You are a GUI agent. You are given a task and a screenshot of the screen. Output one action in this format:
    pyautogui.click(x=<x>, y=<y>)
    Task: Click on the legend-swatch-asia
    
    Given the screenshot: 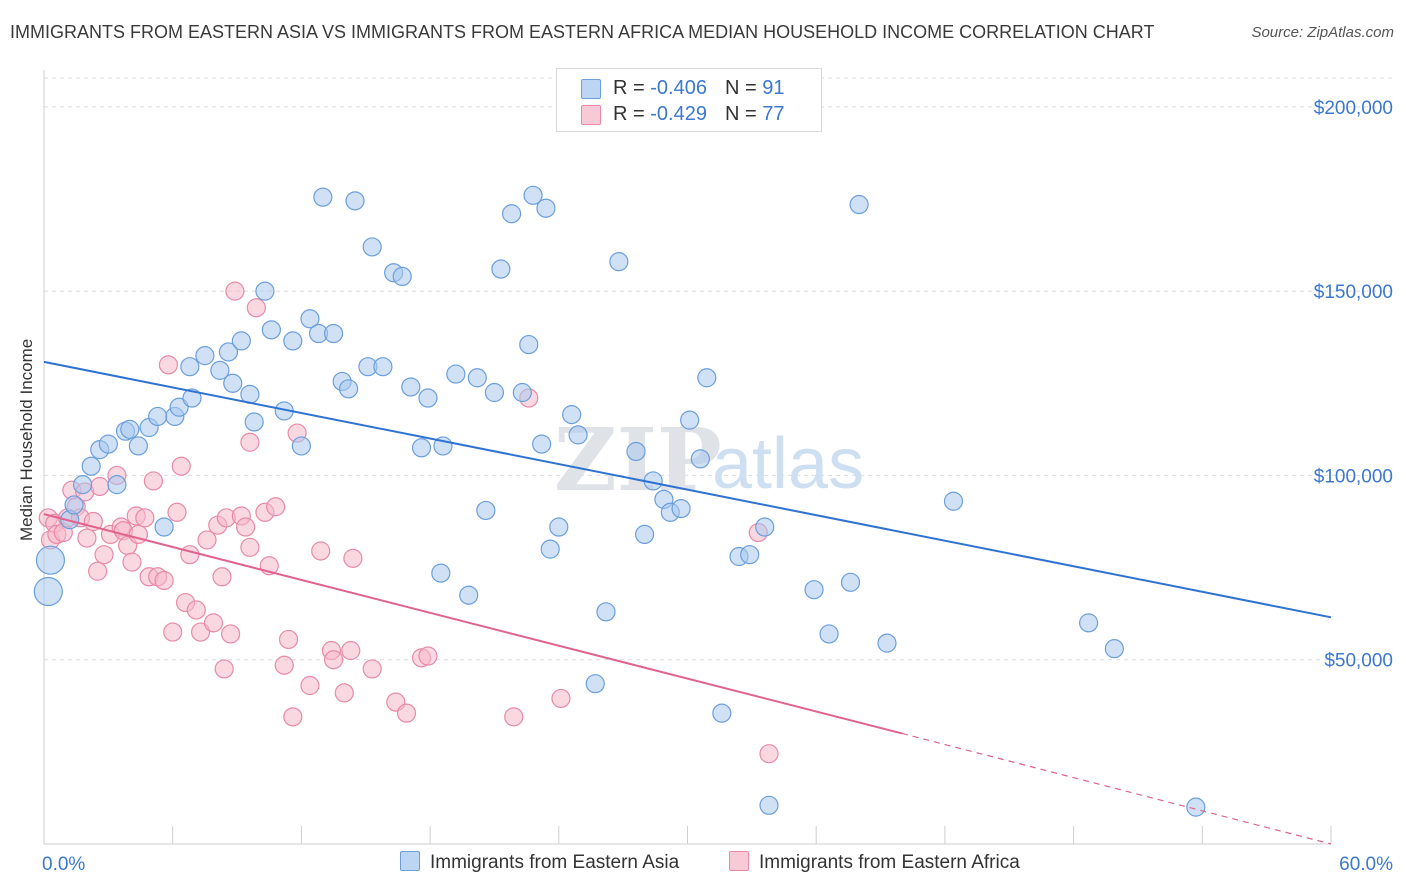 What is the action you would take?
    pyautogui.click(x=591, y=89)
    